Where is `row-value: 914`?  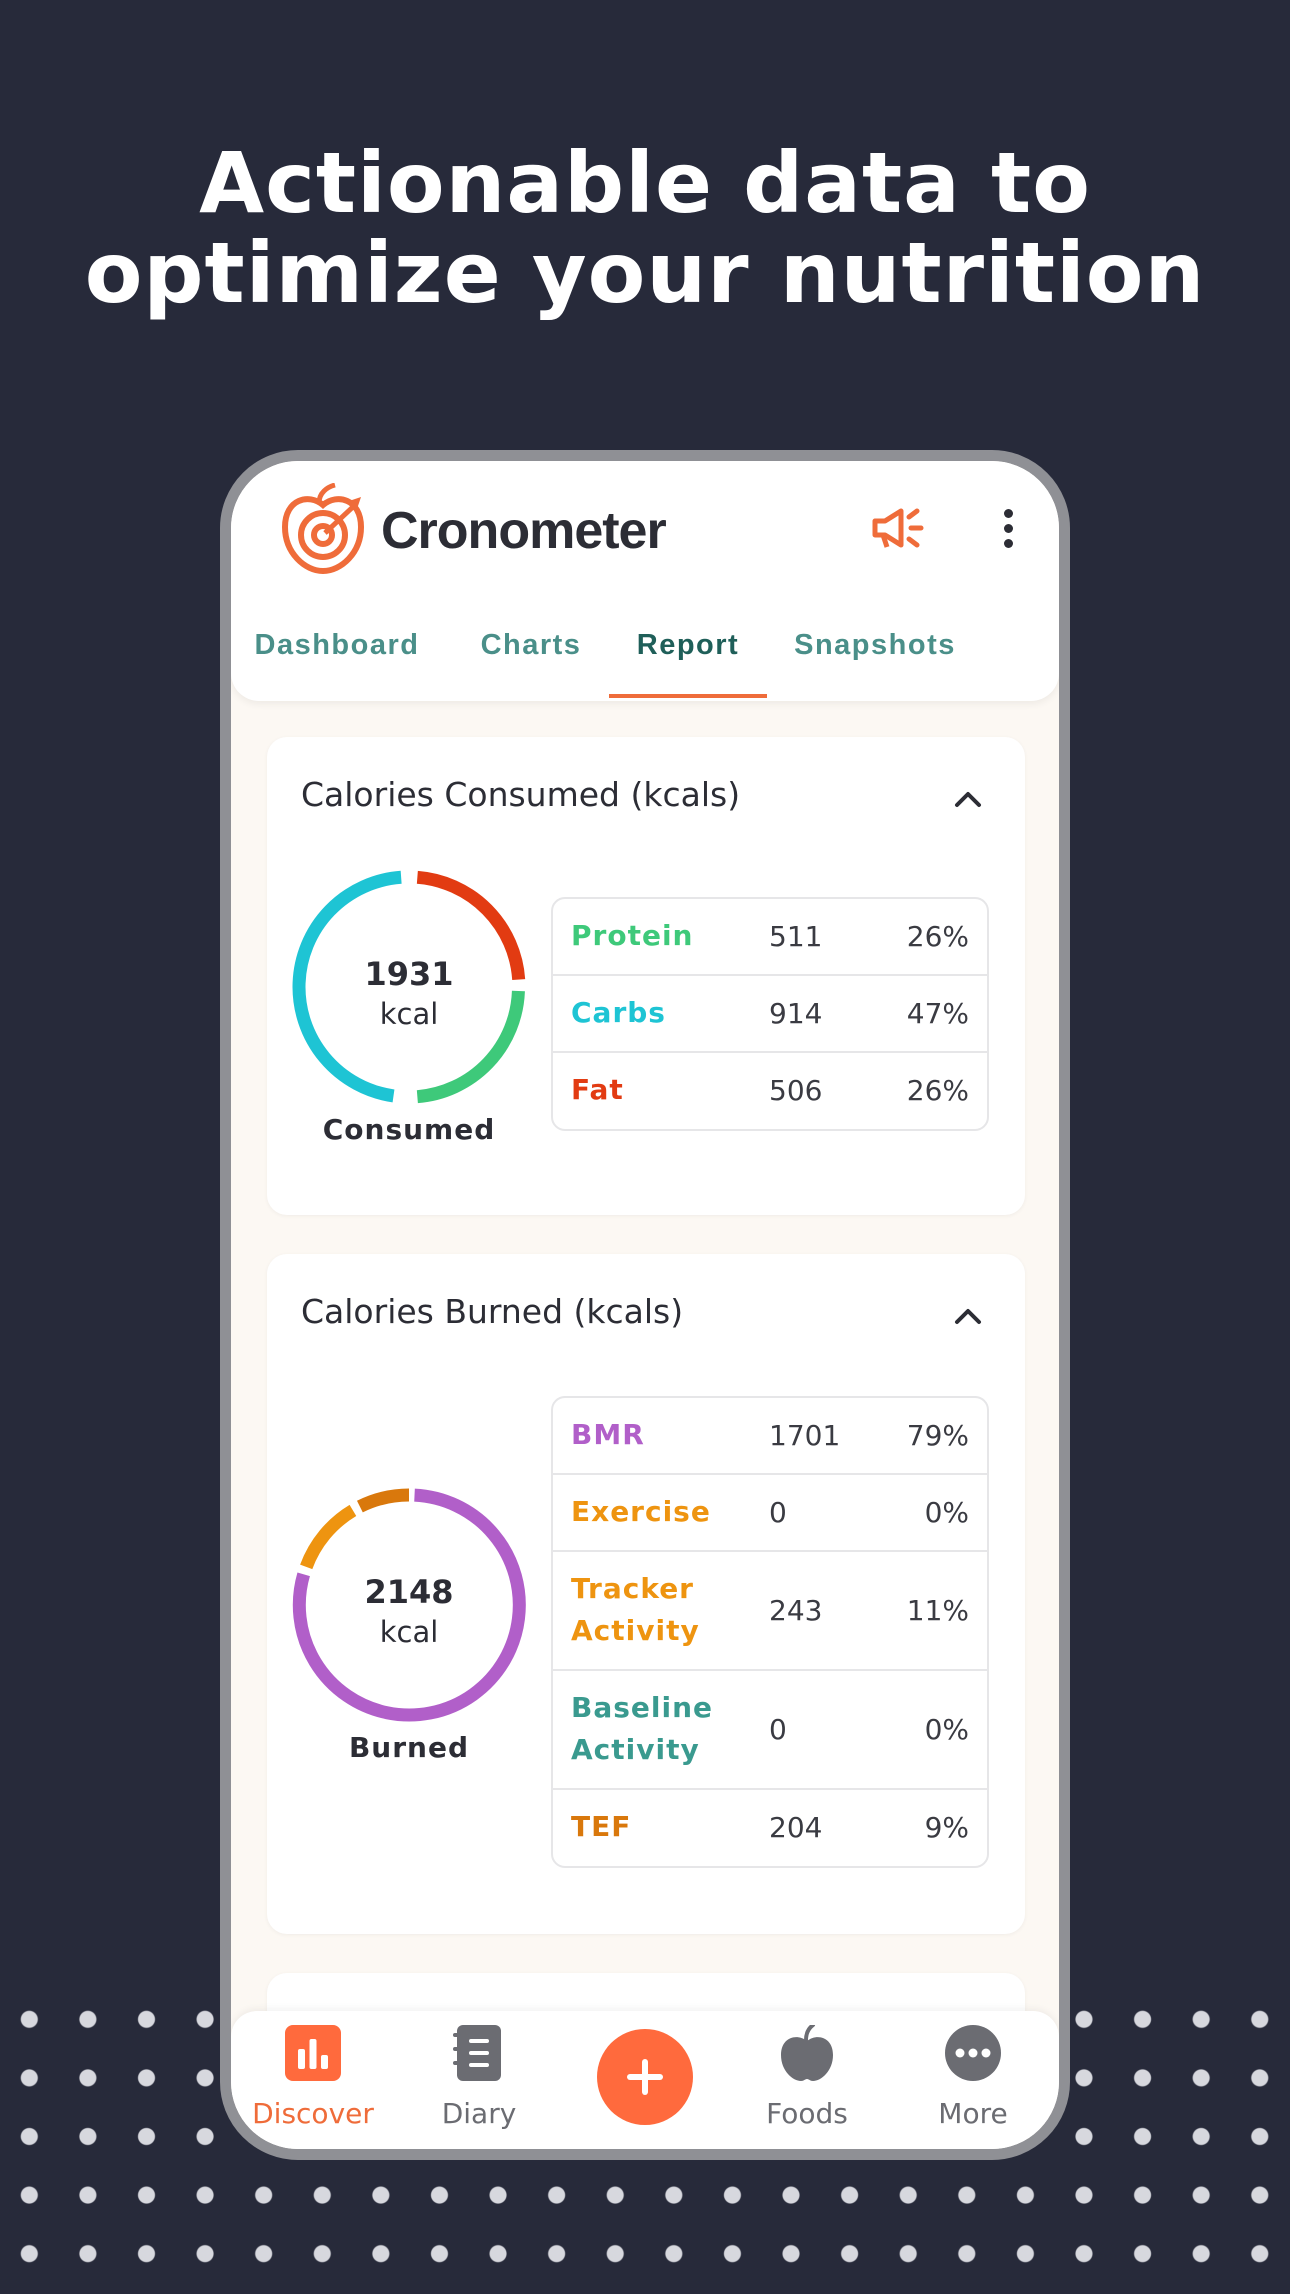 row-value: 914 is located at coordinates (796, 1013).